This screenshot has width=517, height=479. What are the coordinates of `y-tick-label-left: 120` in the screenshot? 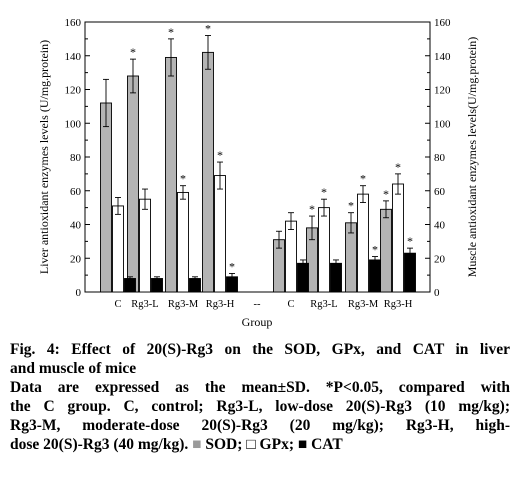 It's located at (73, 91).